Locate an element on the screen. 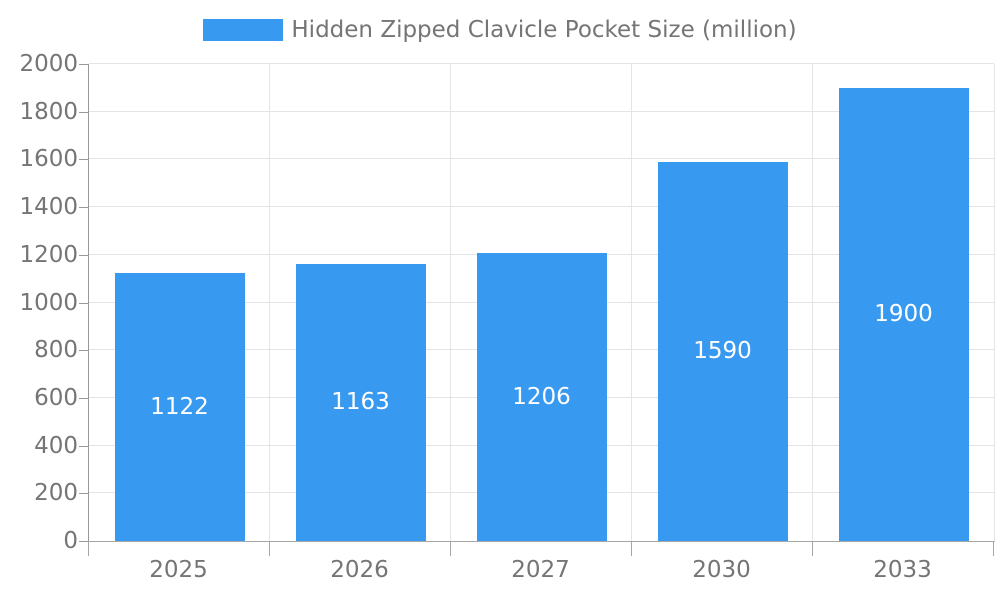 Image resolution: width=1000 pixels, height=600 pixels. bar-value-label: 1590 is located at coordinates (722, 351).